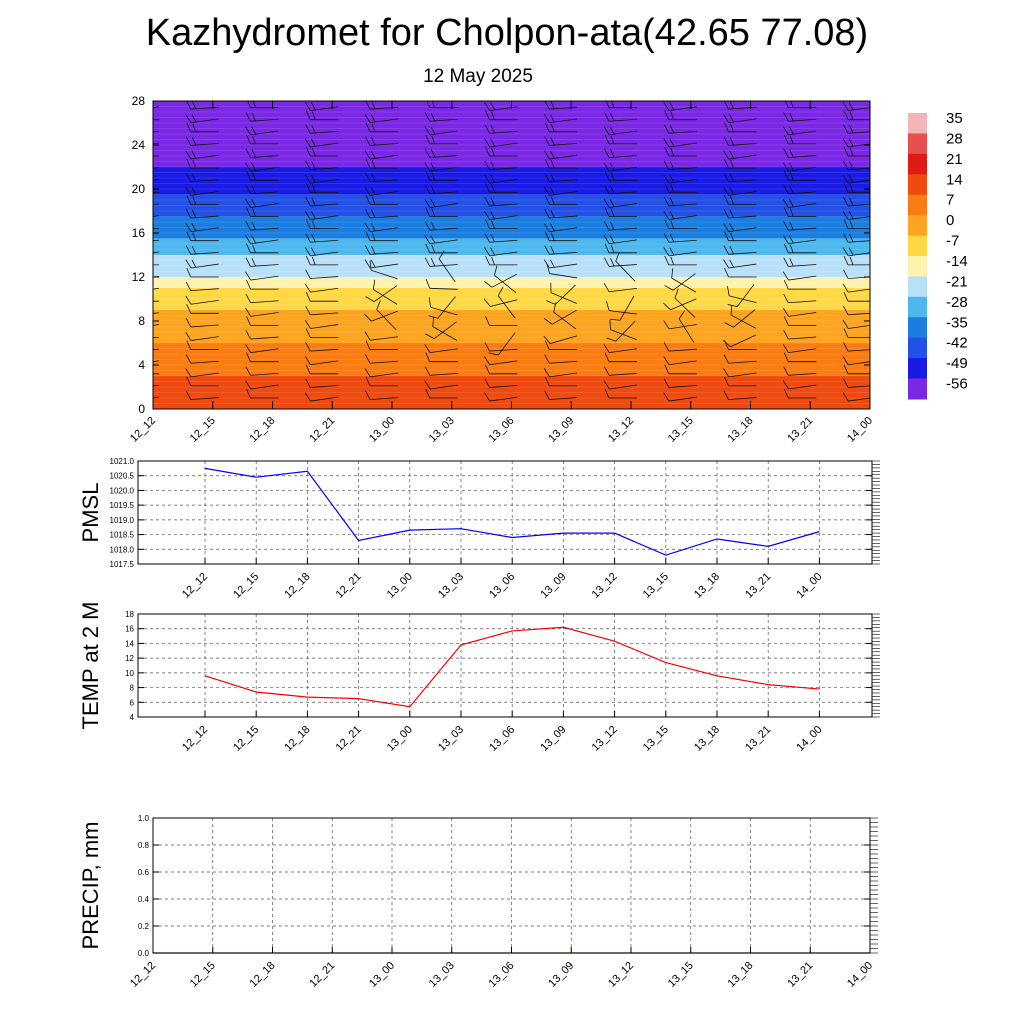 The image size is (1024, 1024). I want to click on y-tick-label: 1021.0, so click(122, 461).